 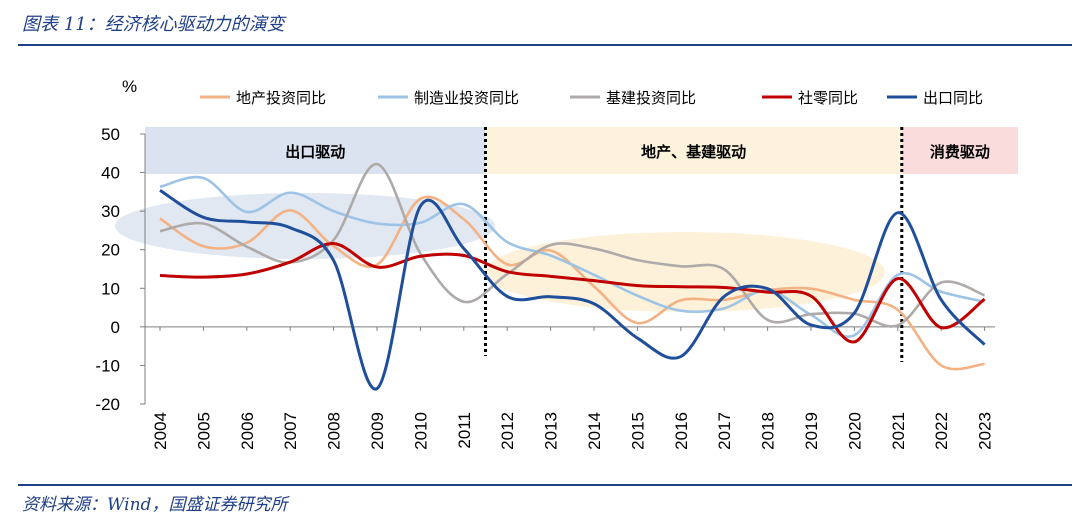 I want to click on y-tick-label: 0, so click(x=115, y=327).